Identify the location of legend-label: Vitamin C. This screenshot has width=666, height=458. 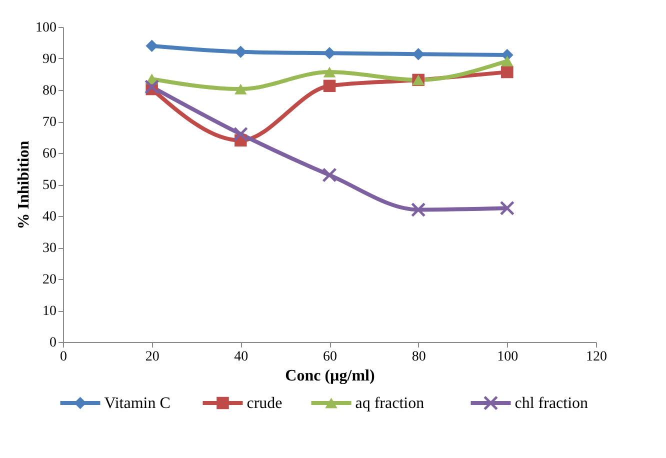
(137, 403).